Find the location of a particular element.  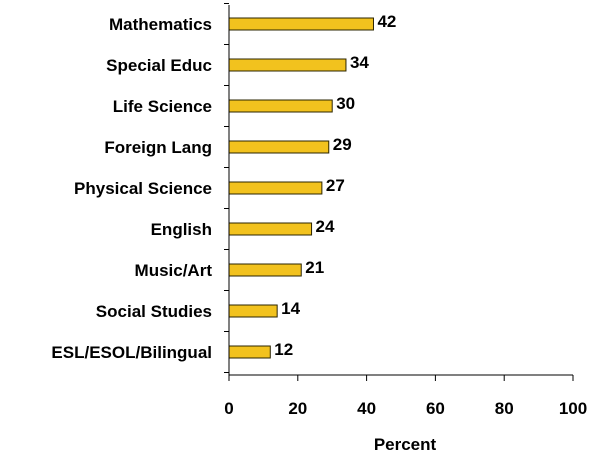

bar-english is located at coordinates (270, 229).